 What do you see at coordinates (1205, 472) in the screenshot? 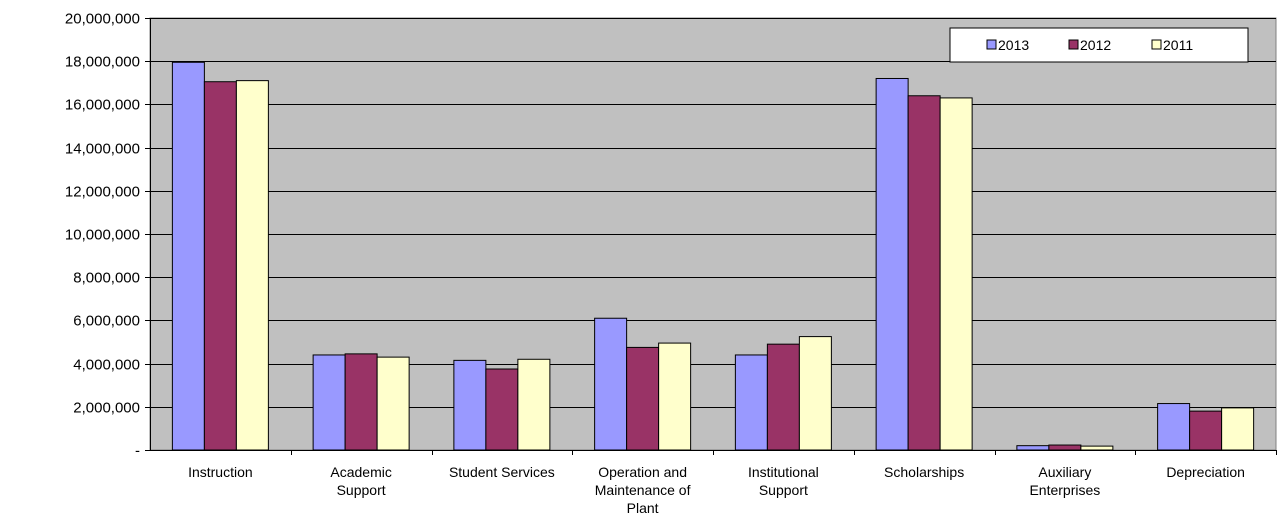
I see `x-tick-label: Depreciation` at bounding box center [1205, 472].